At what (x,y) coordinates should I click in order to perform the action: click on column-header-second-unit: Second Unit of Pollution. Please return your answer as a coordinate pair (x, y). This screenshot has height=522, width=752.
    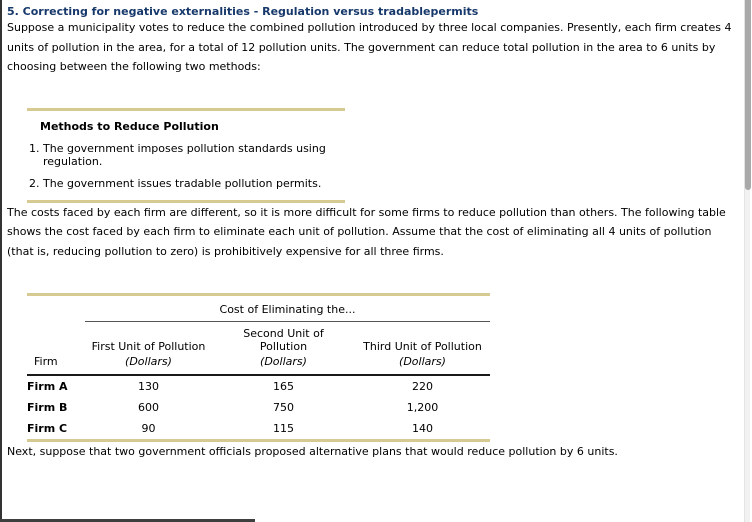
    Looking at the image, I should click on (283, 340).